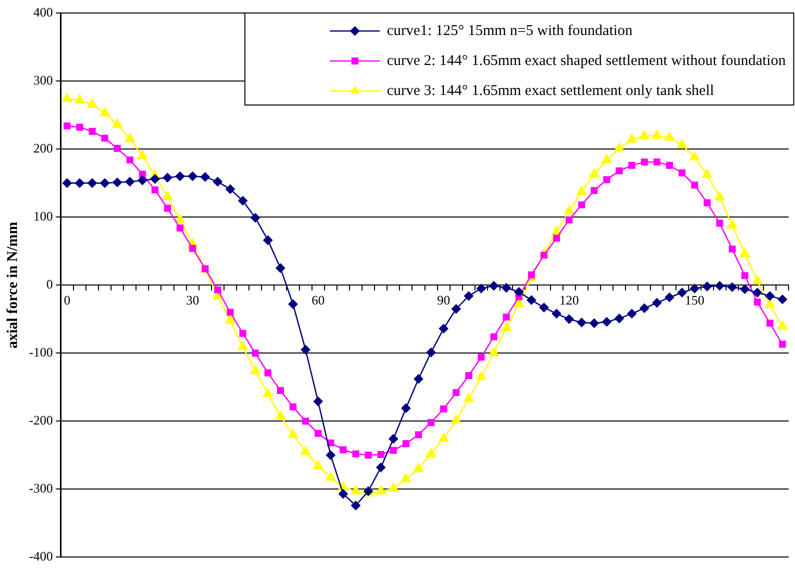 This screenshot has height=568, width=795. I want to click on y-tick-label: -300, so click(40, 488).